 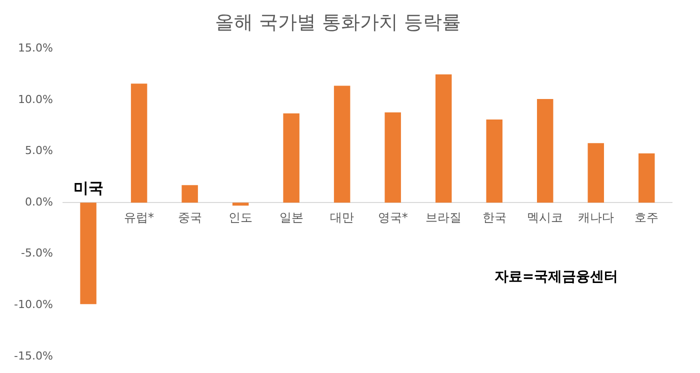 What do you see at coordinates (33, 304) in the screenshot?
I see `y-tick-label: -10.0%` at bounding box center [33, 304].